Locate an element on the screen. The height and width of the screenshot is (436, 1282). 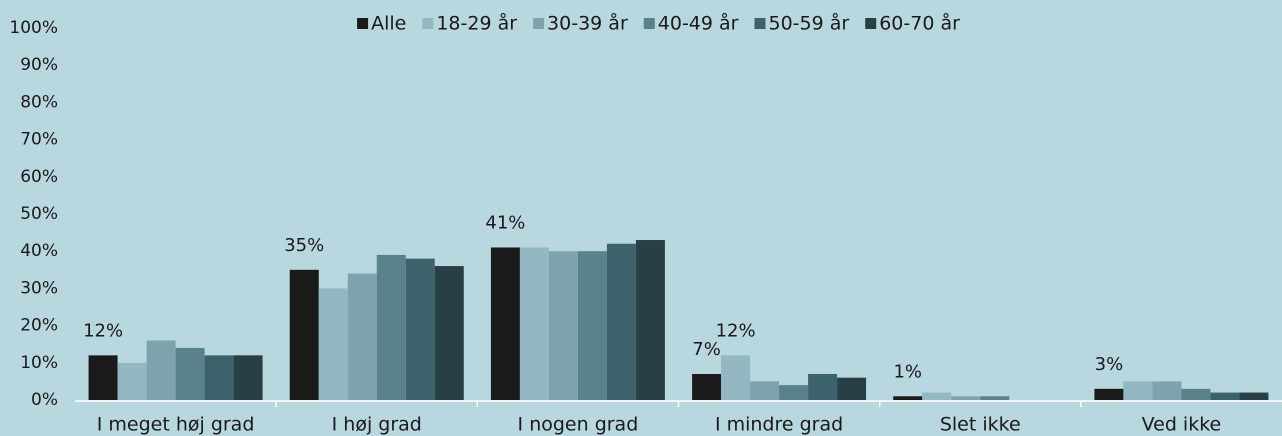
x-tick-label: Slet ikke is located at coordinates (980, 425).